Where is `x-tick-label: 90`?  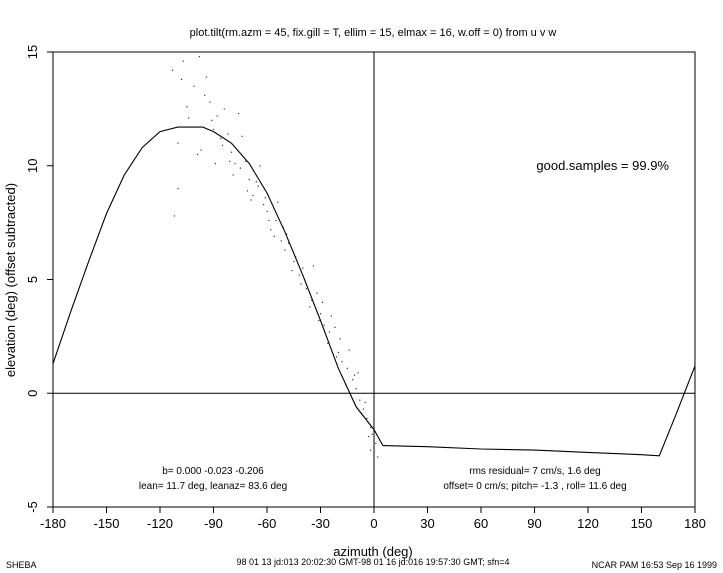 x-tick-label: 90 is located at coordinates (534, 523).